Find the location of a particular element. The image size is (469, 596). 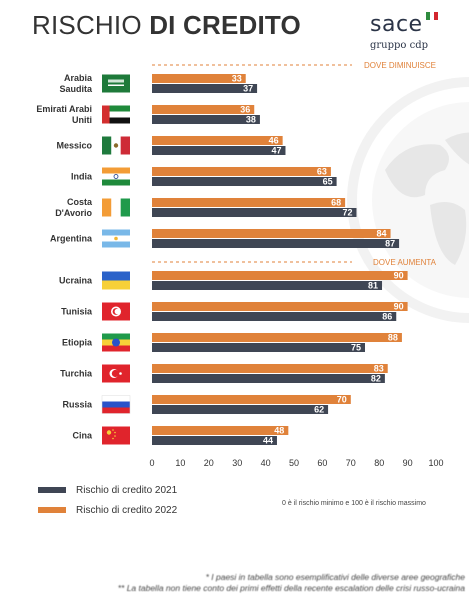

data-label-2021: 81 is located at coordinates (373, 286).